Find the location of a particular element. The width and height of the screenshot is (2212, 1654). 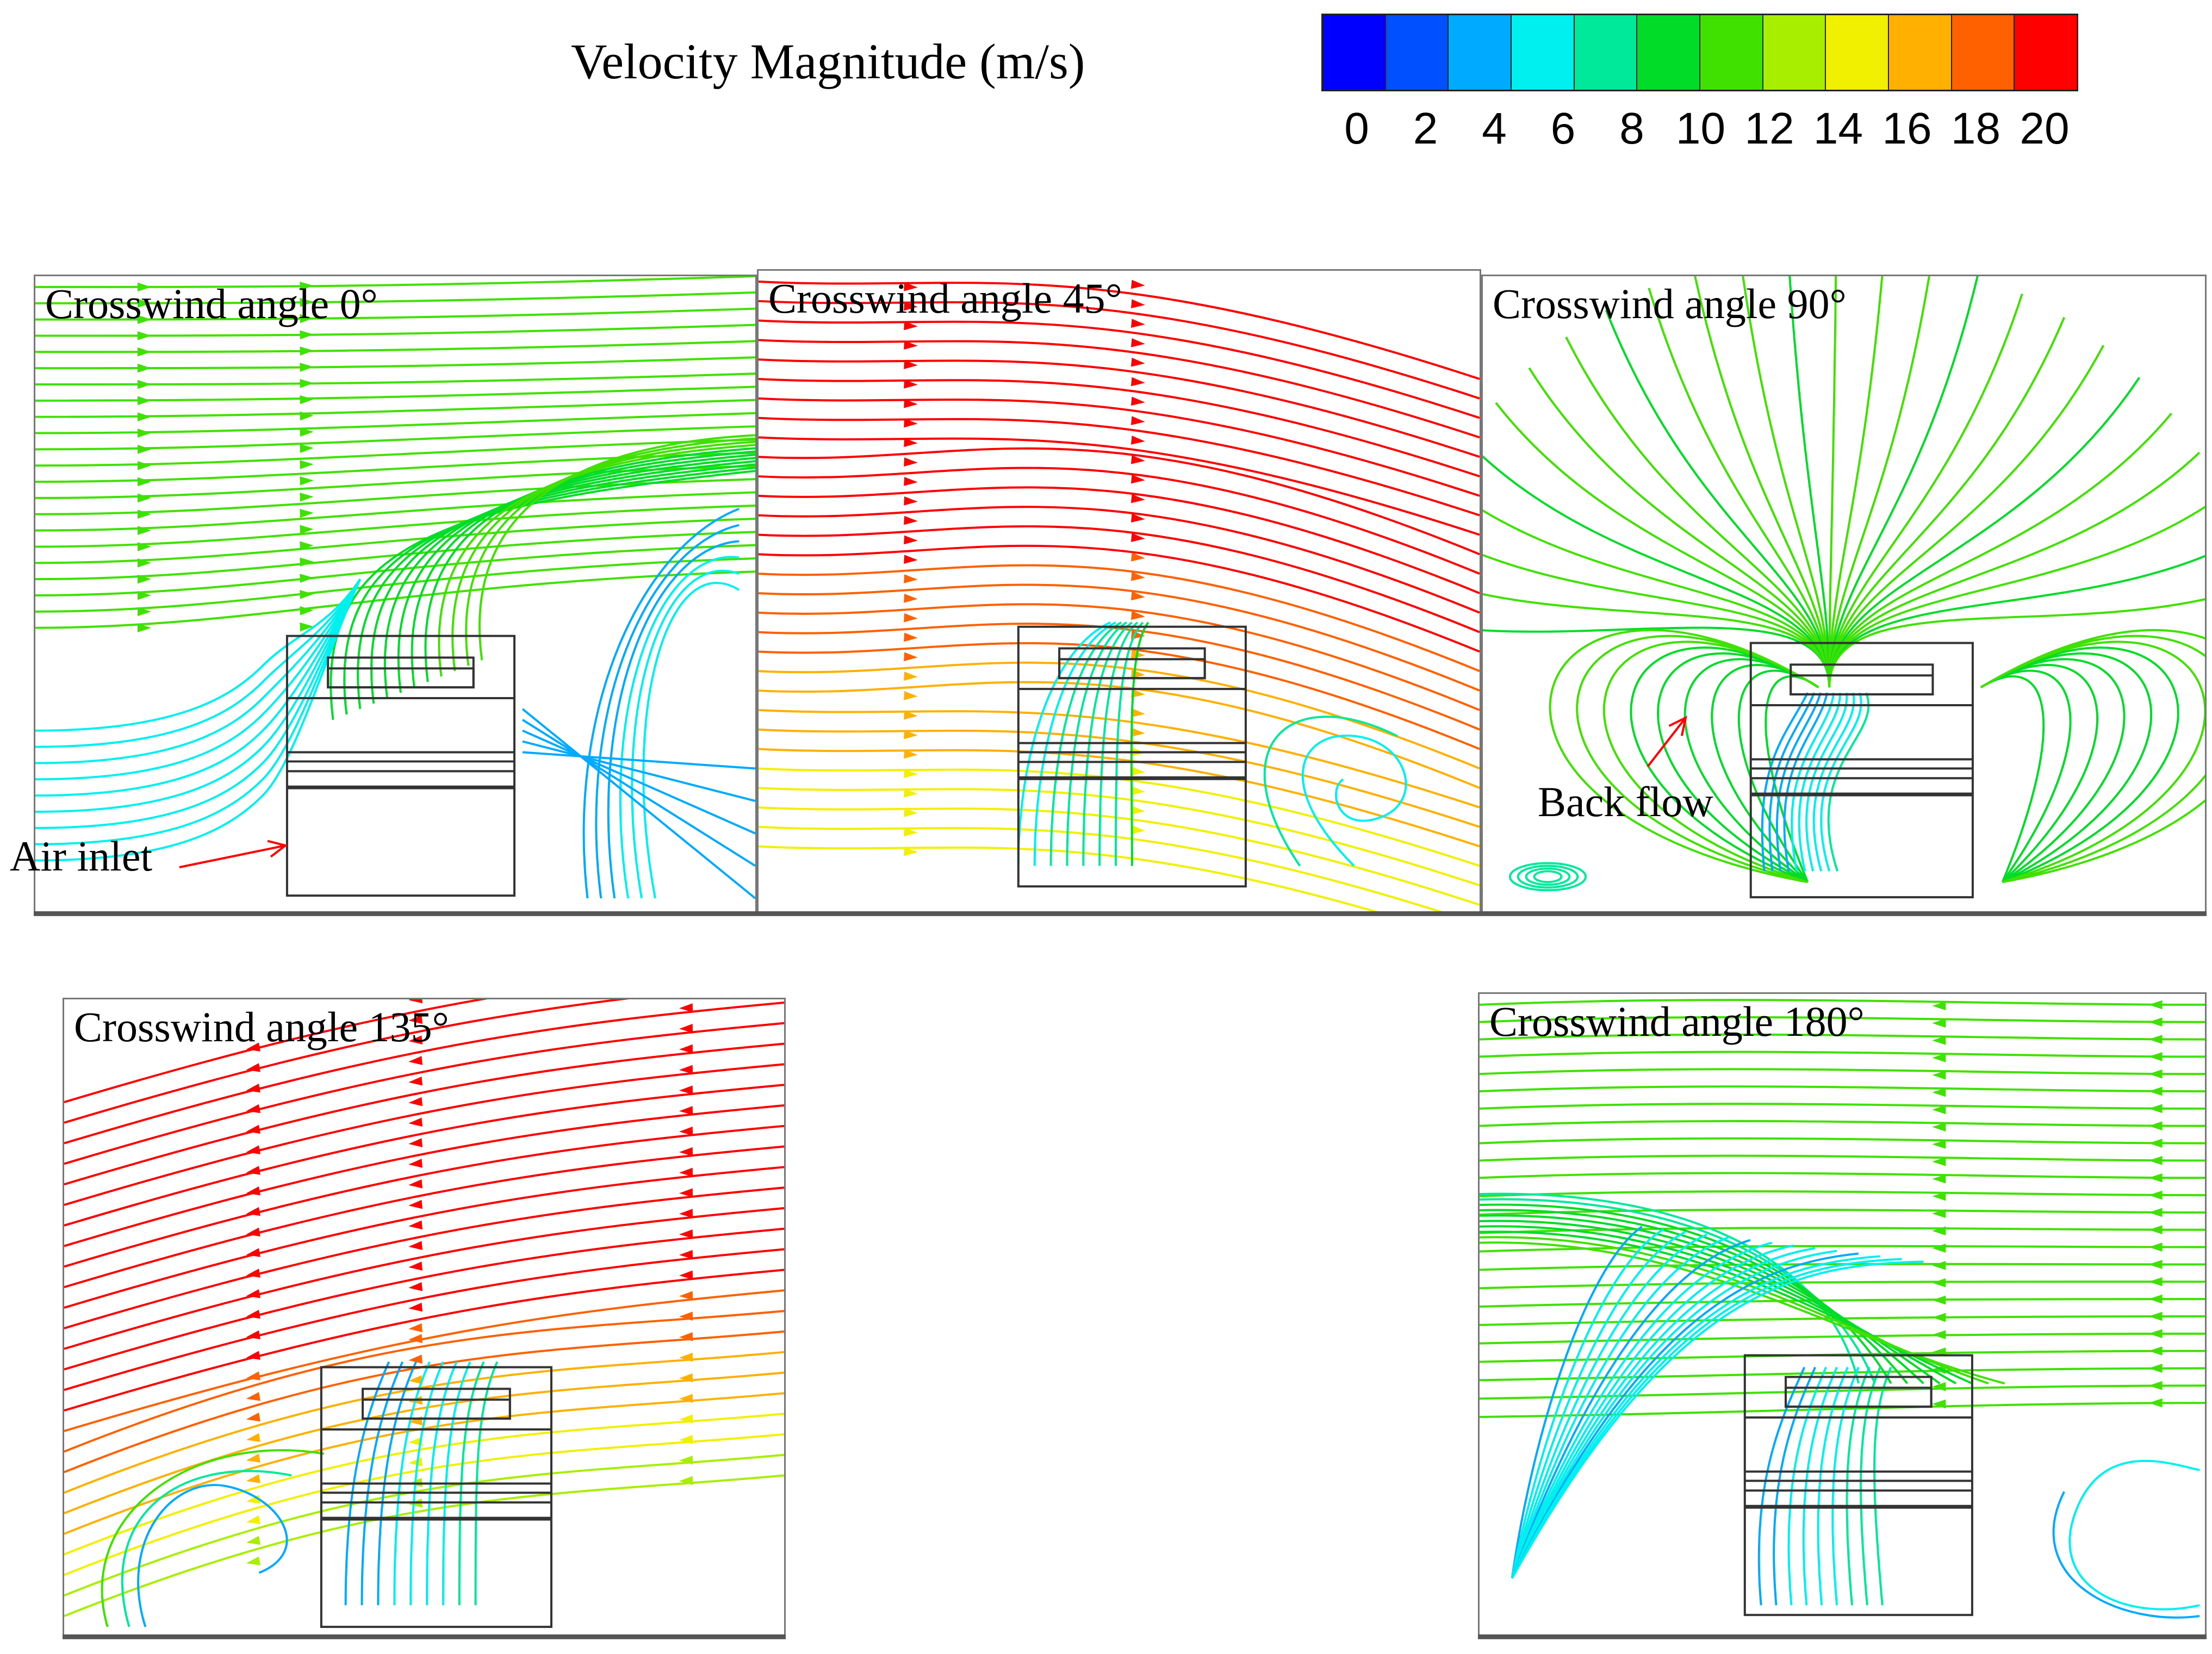

colorbar is located at coordinates (1699, 52).